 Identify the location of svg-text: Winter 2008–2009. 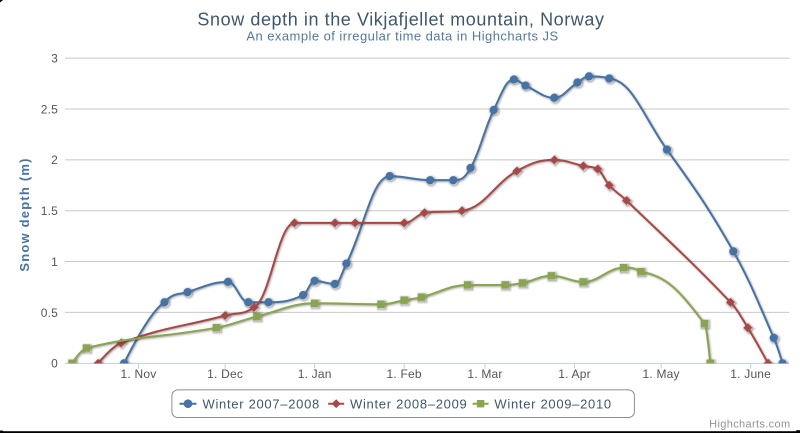
(408, 404).